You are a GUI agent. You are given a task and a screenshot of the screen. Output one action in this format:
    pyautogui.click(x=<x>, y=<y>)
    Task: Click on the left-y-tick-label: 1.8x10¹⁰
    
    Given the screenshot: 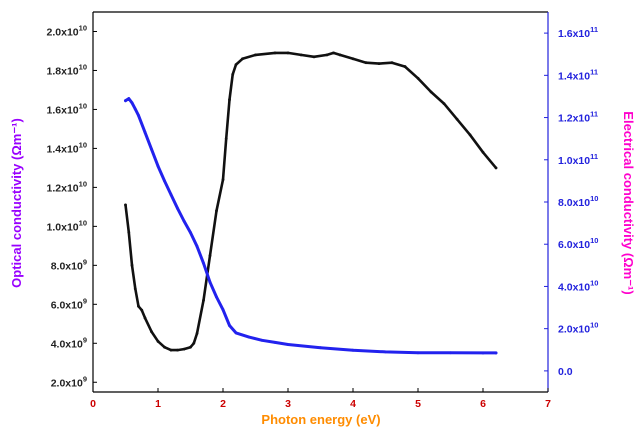 What is the action you would take?
    pyautogui.click(x=67, y=69)
    